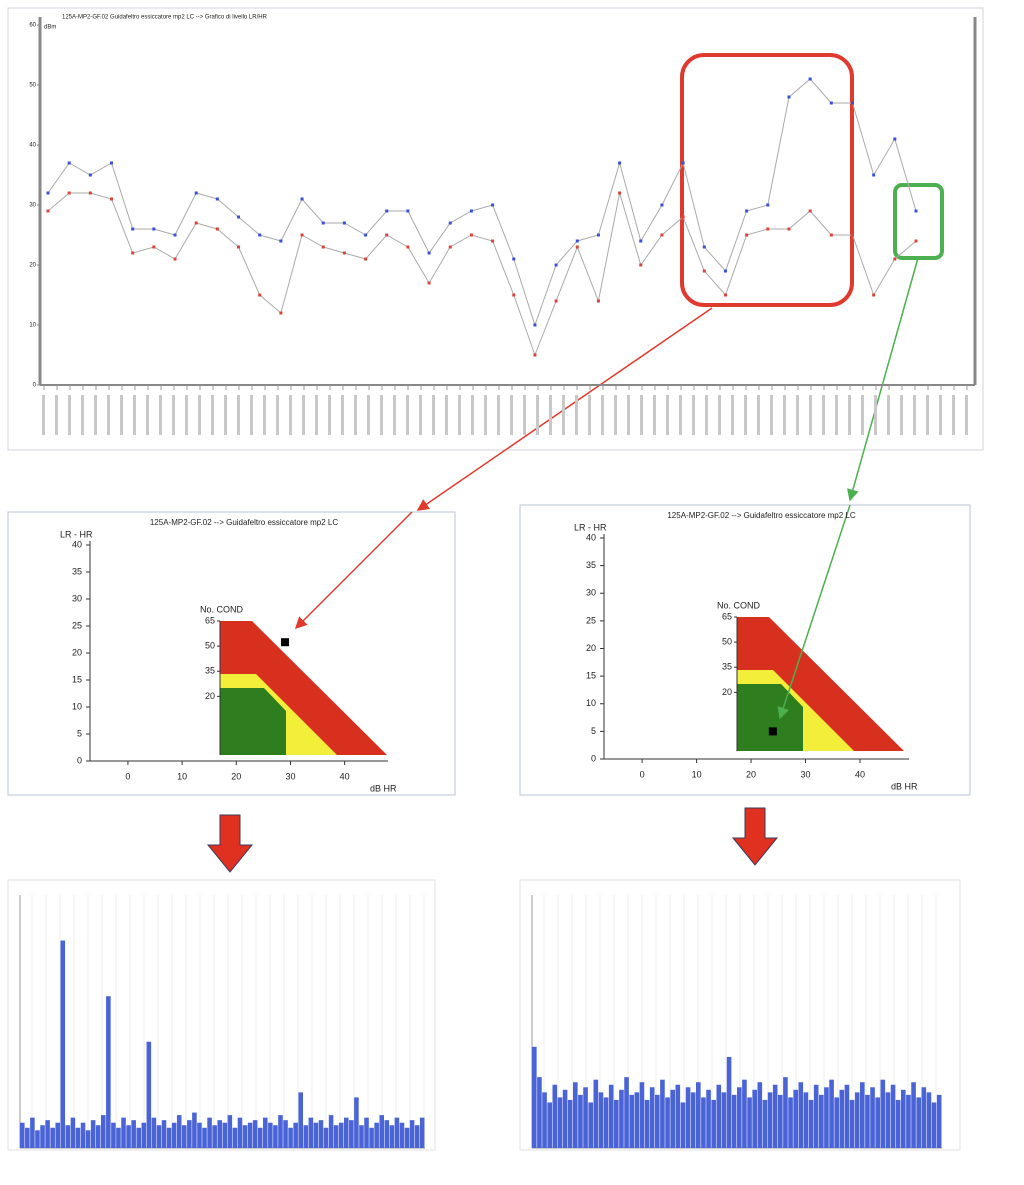 The width and height of the screenshot is (1024, 1185). Describe the element at coordinates (290, 776) in the screenshot. I see `x-tick-label: 30` at that location.